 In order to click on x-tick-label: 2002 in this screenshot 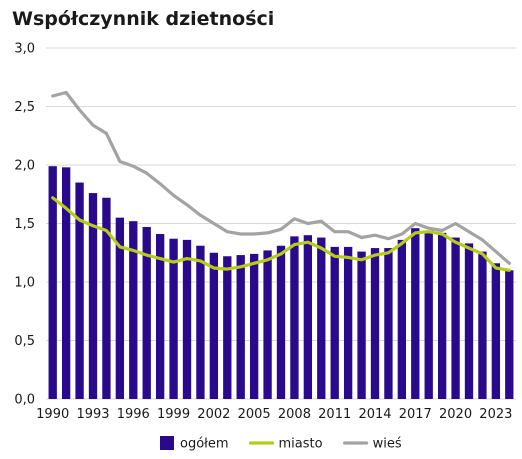, I will do `click(213, 414)`.